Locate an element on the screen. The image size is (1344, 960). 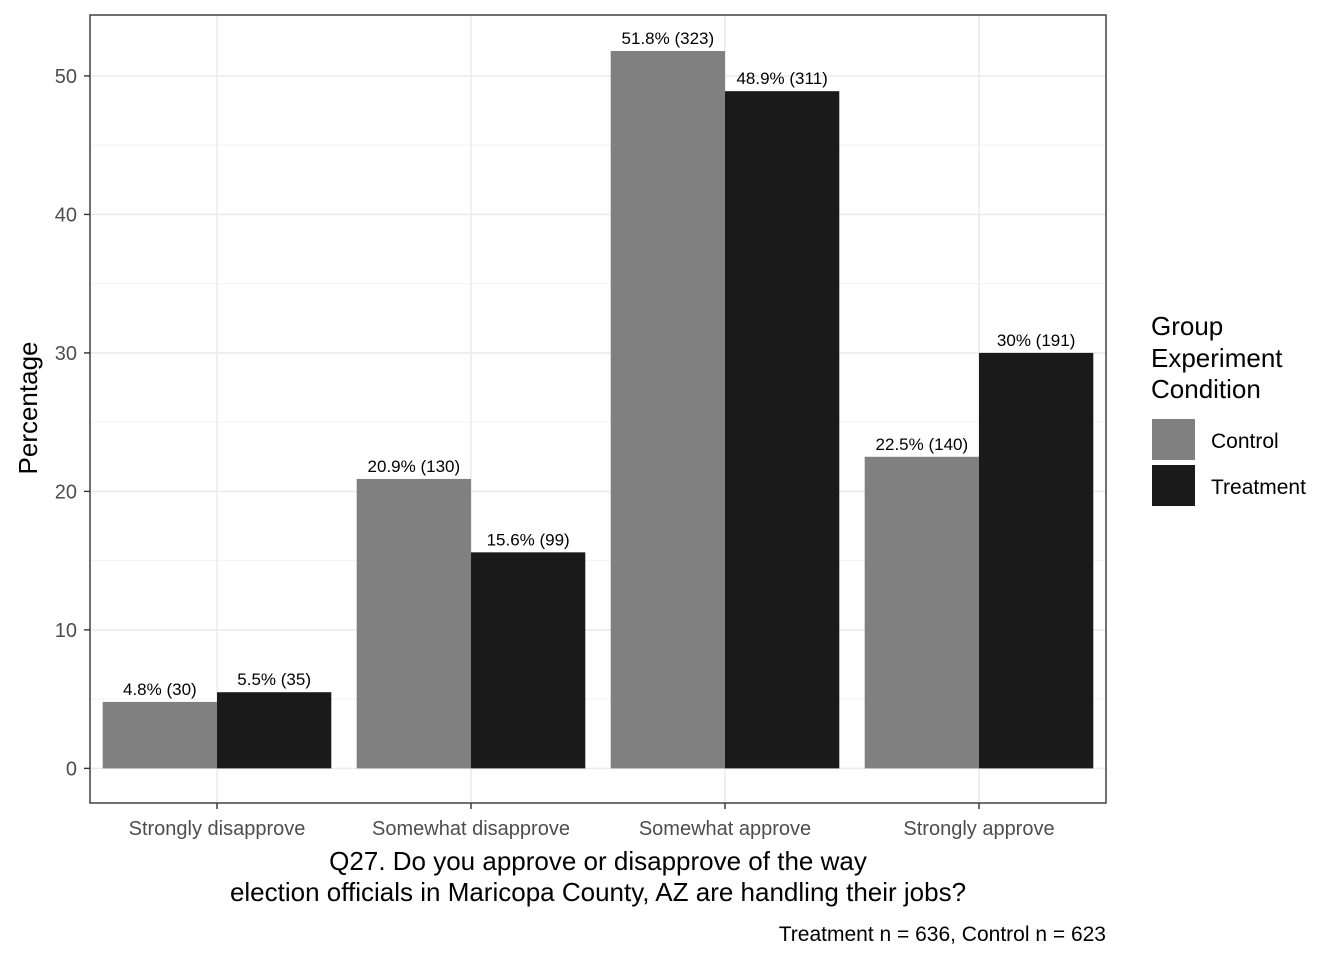
data-label-treatment-strongly-disapprove: 5.5% (35) is located at coordinates (274, 679).